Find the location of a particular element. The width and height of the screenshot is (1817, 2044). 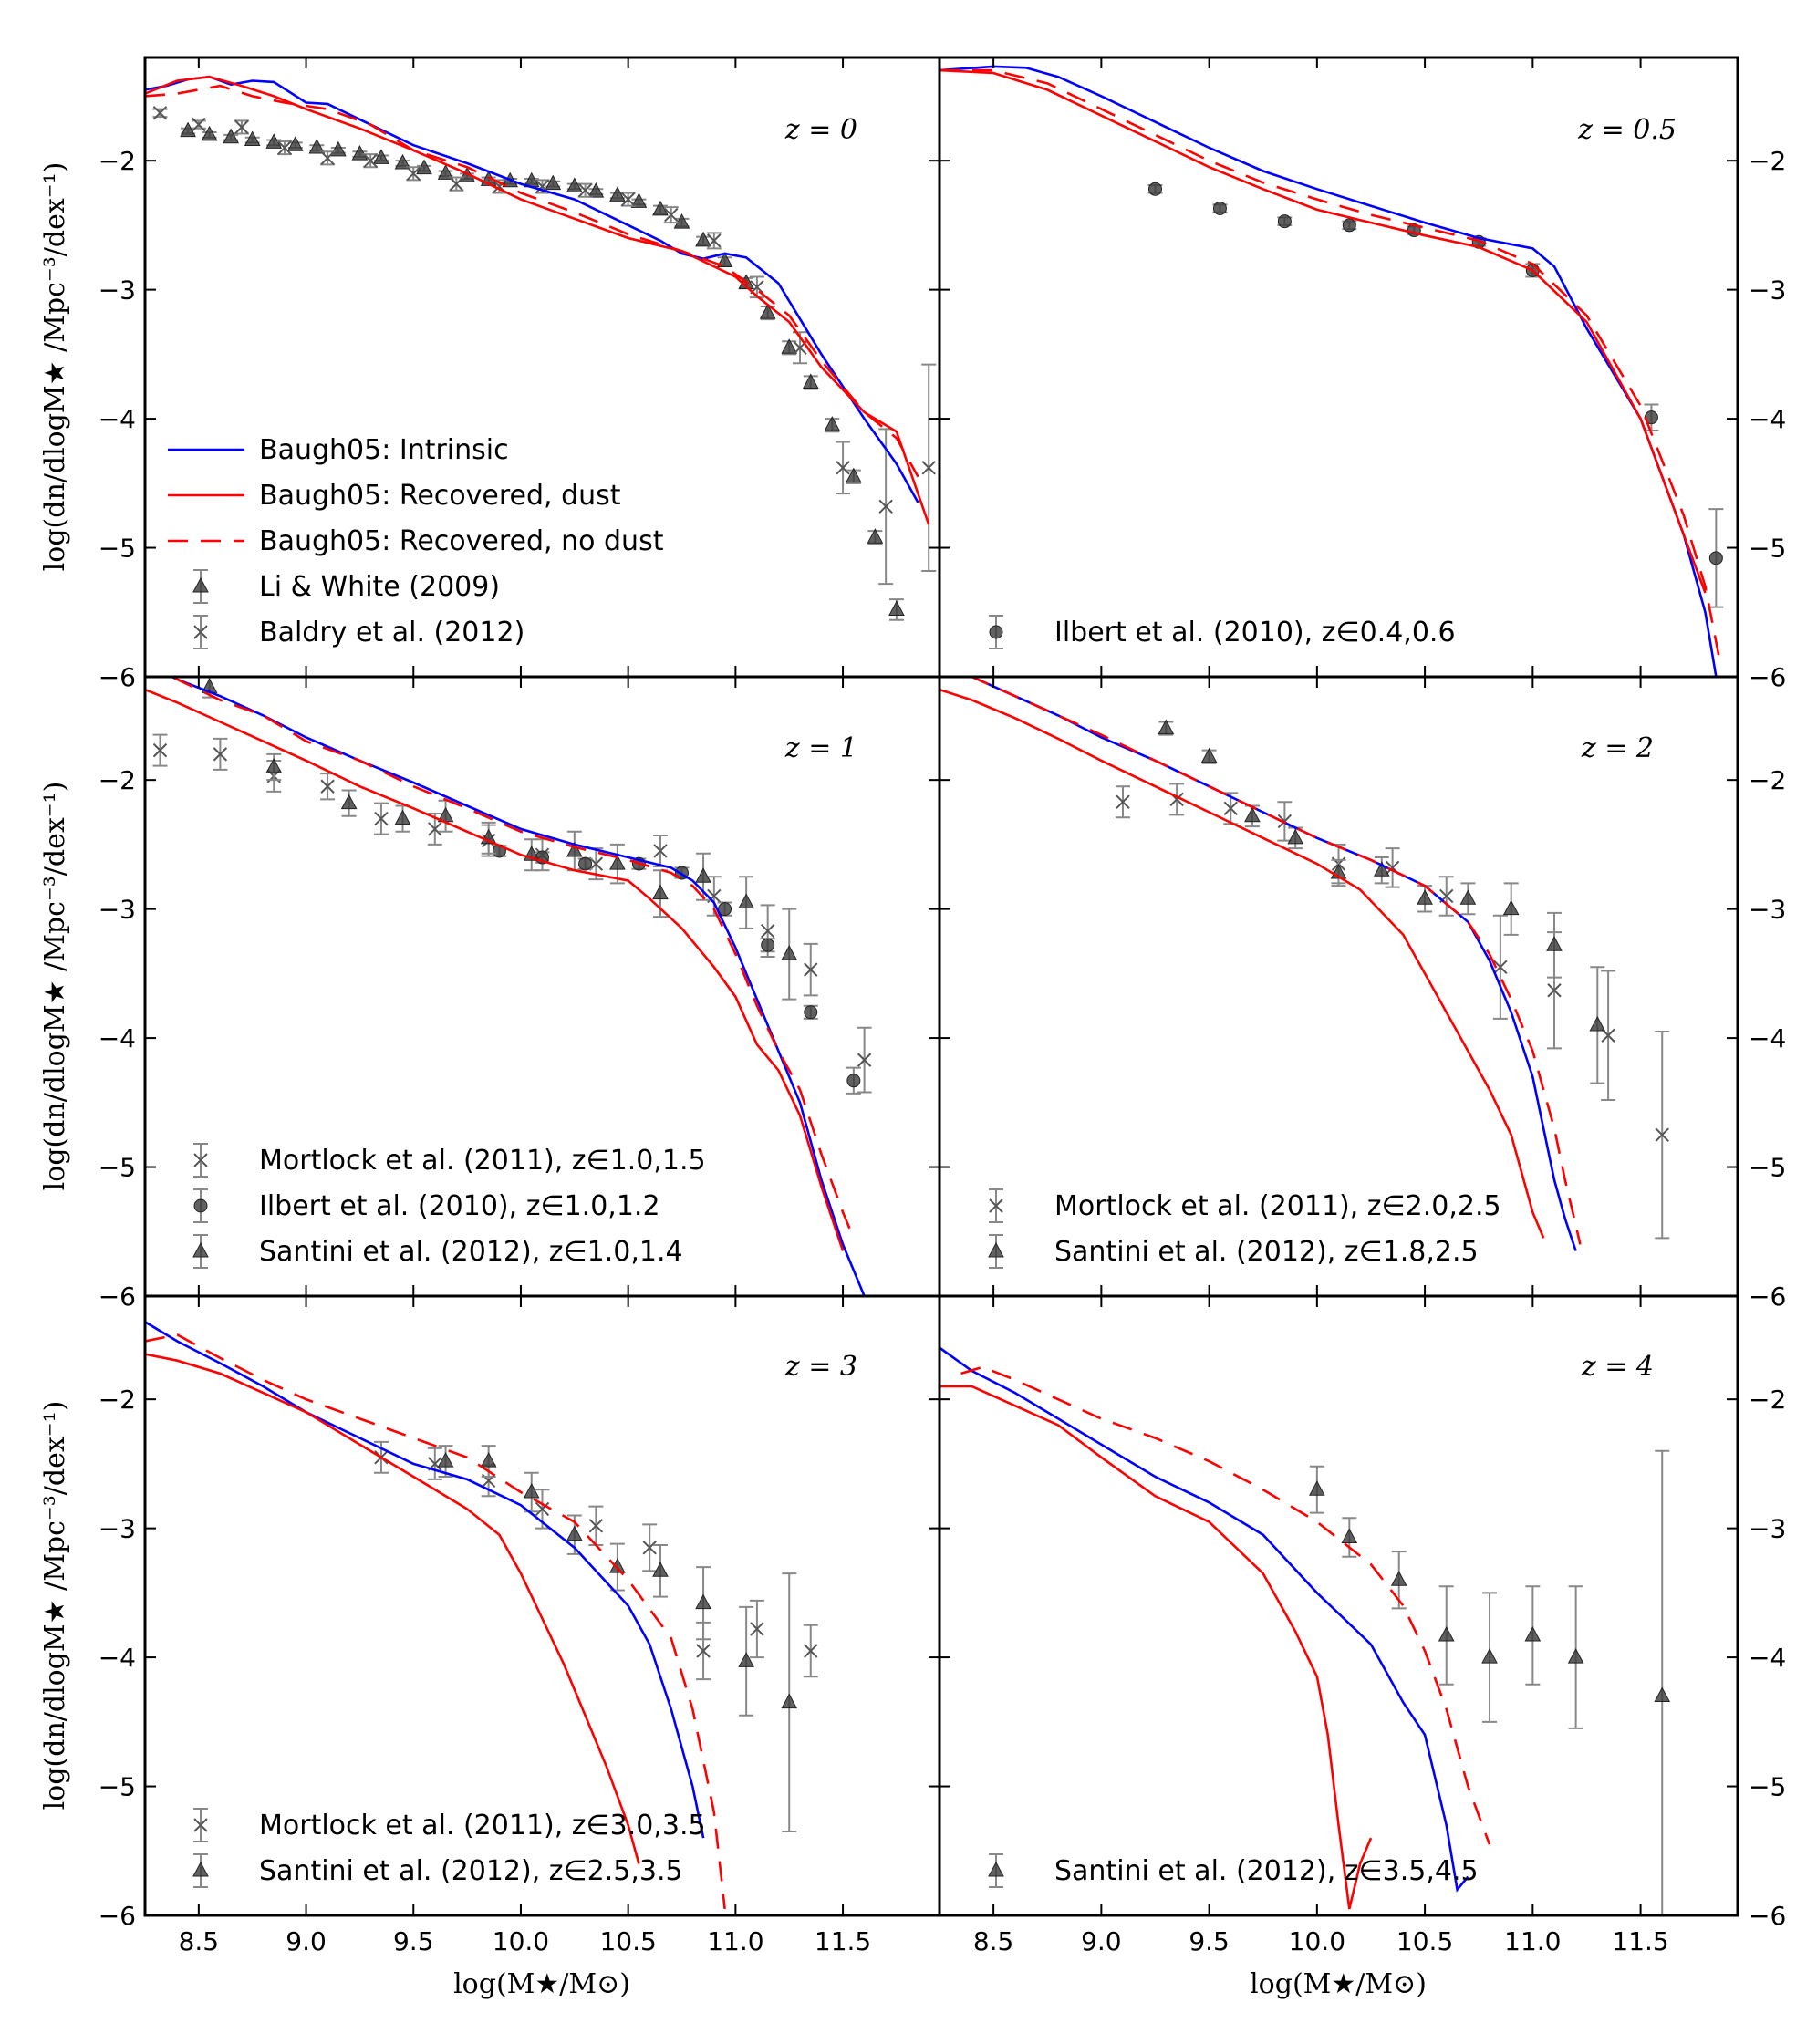

x-tick-label: 8.5 is located at coordinates (199, 1941).